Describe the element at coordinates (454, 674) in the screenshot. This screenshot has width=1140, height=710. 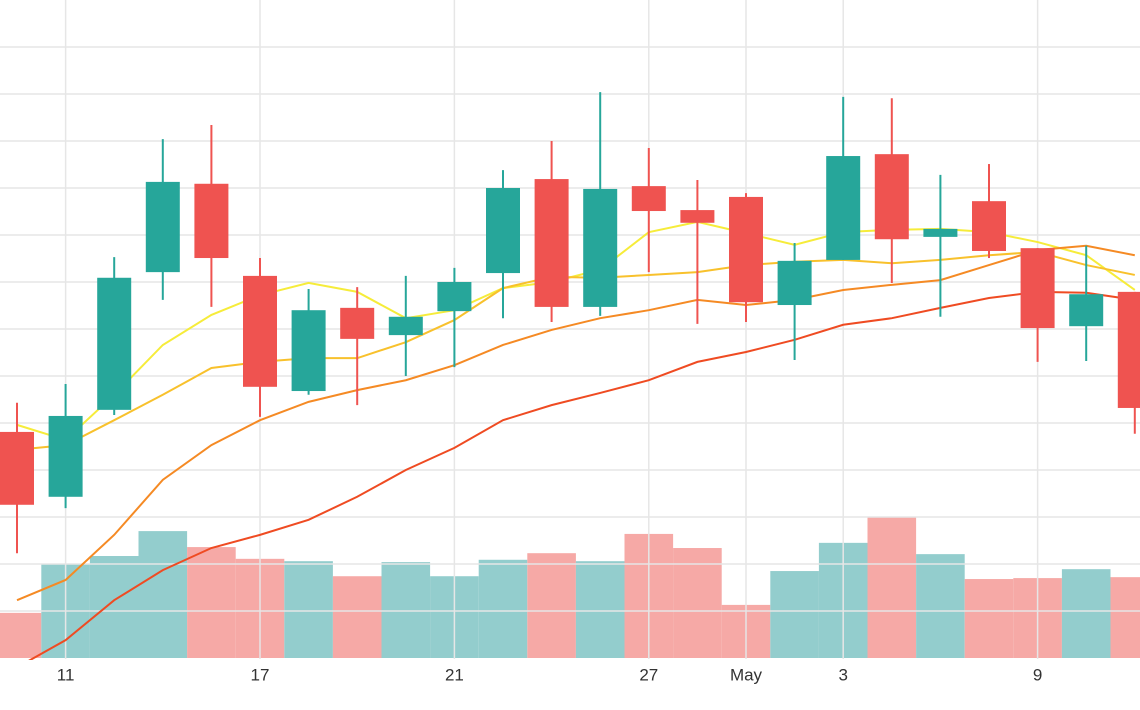
I see `x-tick-label: 21` at that location.